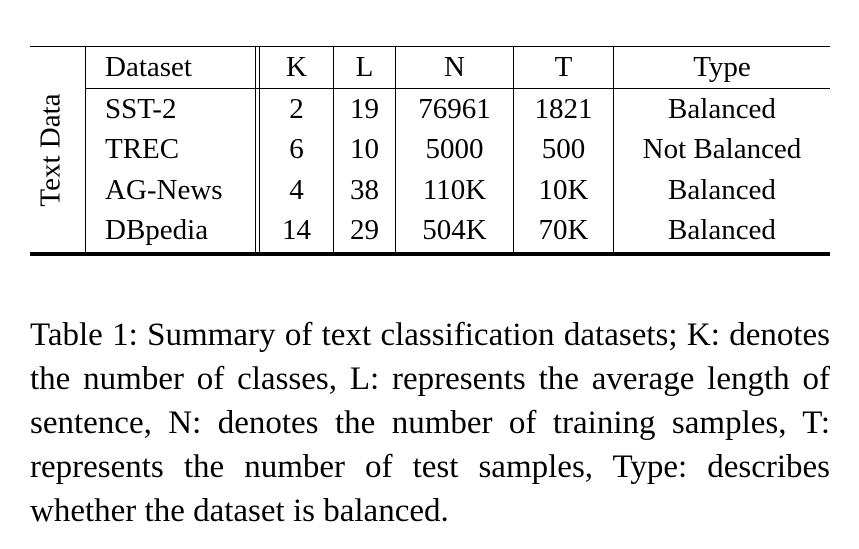 The width and height of the screenshot is (859, 549). Describe the element at coordinates (50, 150) in the screenshot. I see `row-group-label-text: Text Data` at that location.